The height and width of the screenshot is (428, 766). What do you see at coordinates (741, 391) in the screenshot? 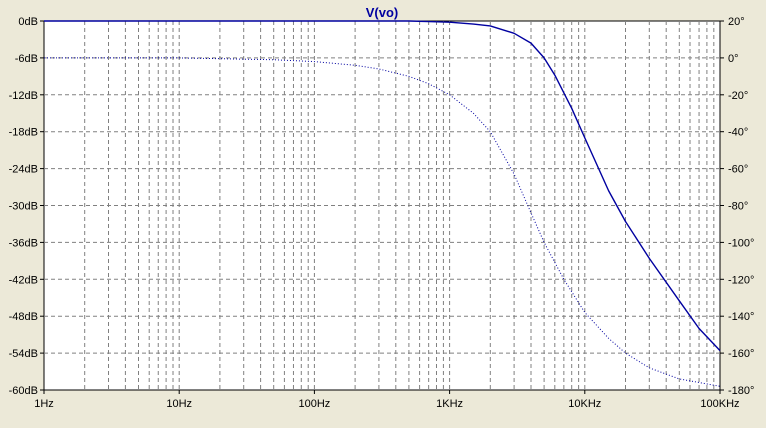
I see `y-right-tick-label: -180°` at bounding box center [741, 391].